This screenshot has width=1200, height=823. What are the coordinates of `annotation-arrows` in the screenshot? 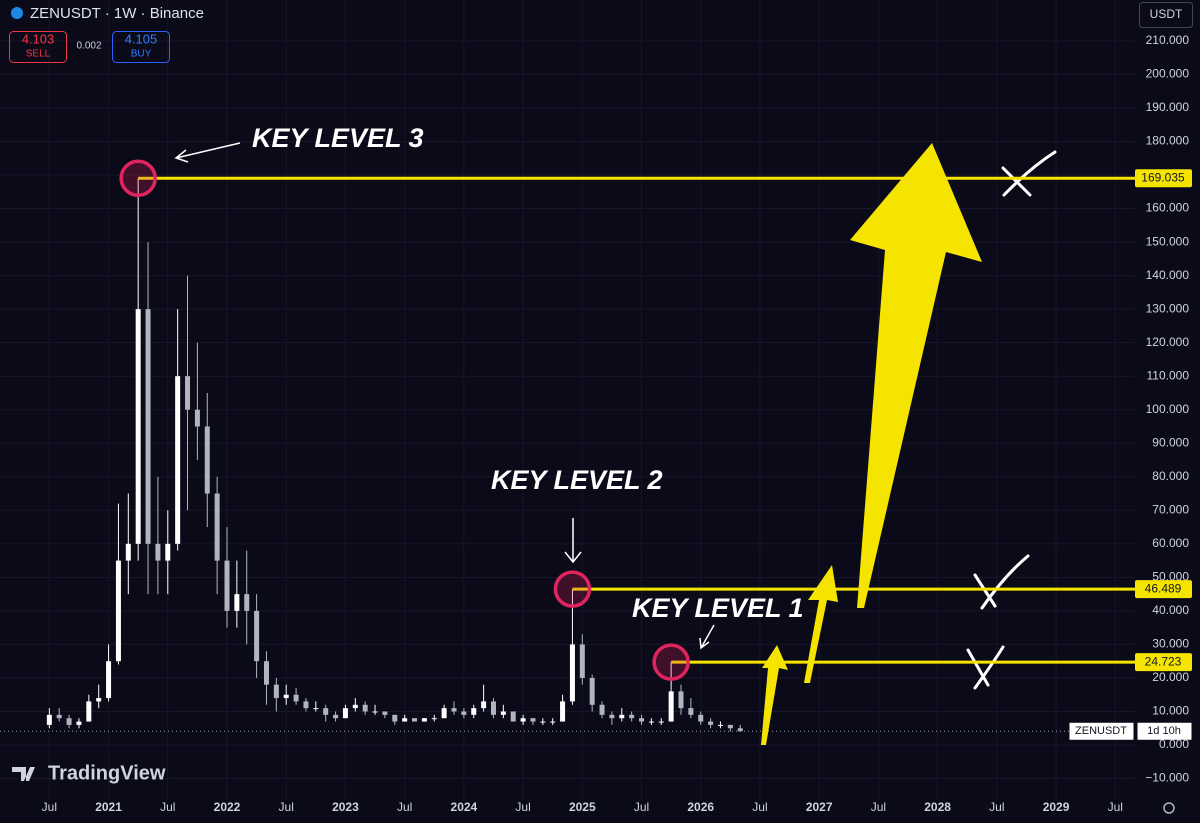 It's located at (871, 444).